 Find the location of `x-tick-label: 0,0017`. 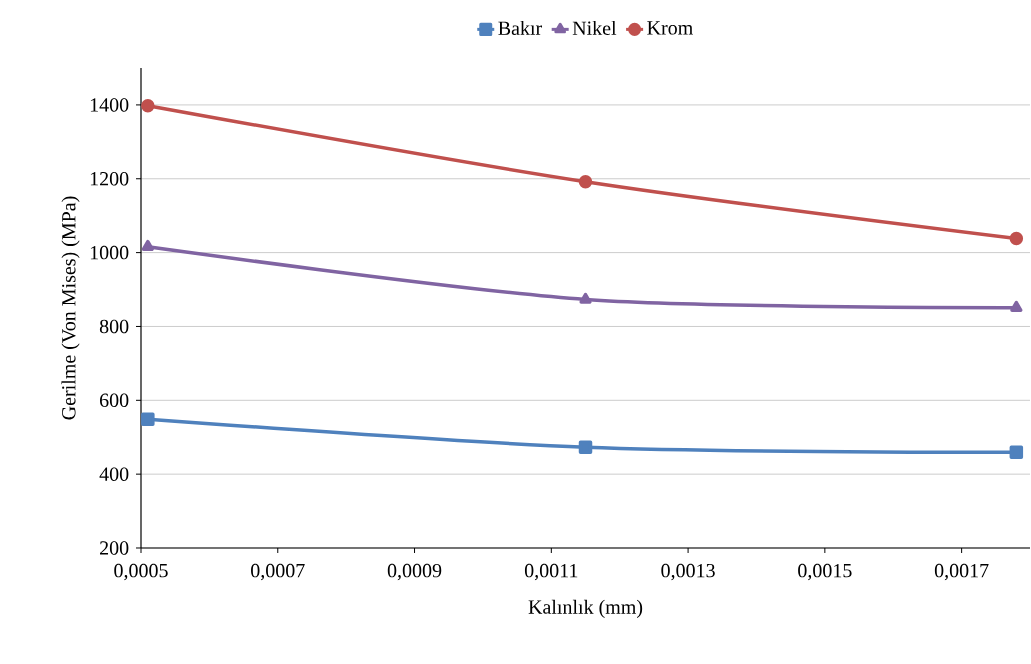

x-tick-label: 0,0017 is located at coordinates (961, 572).